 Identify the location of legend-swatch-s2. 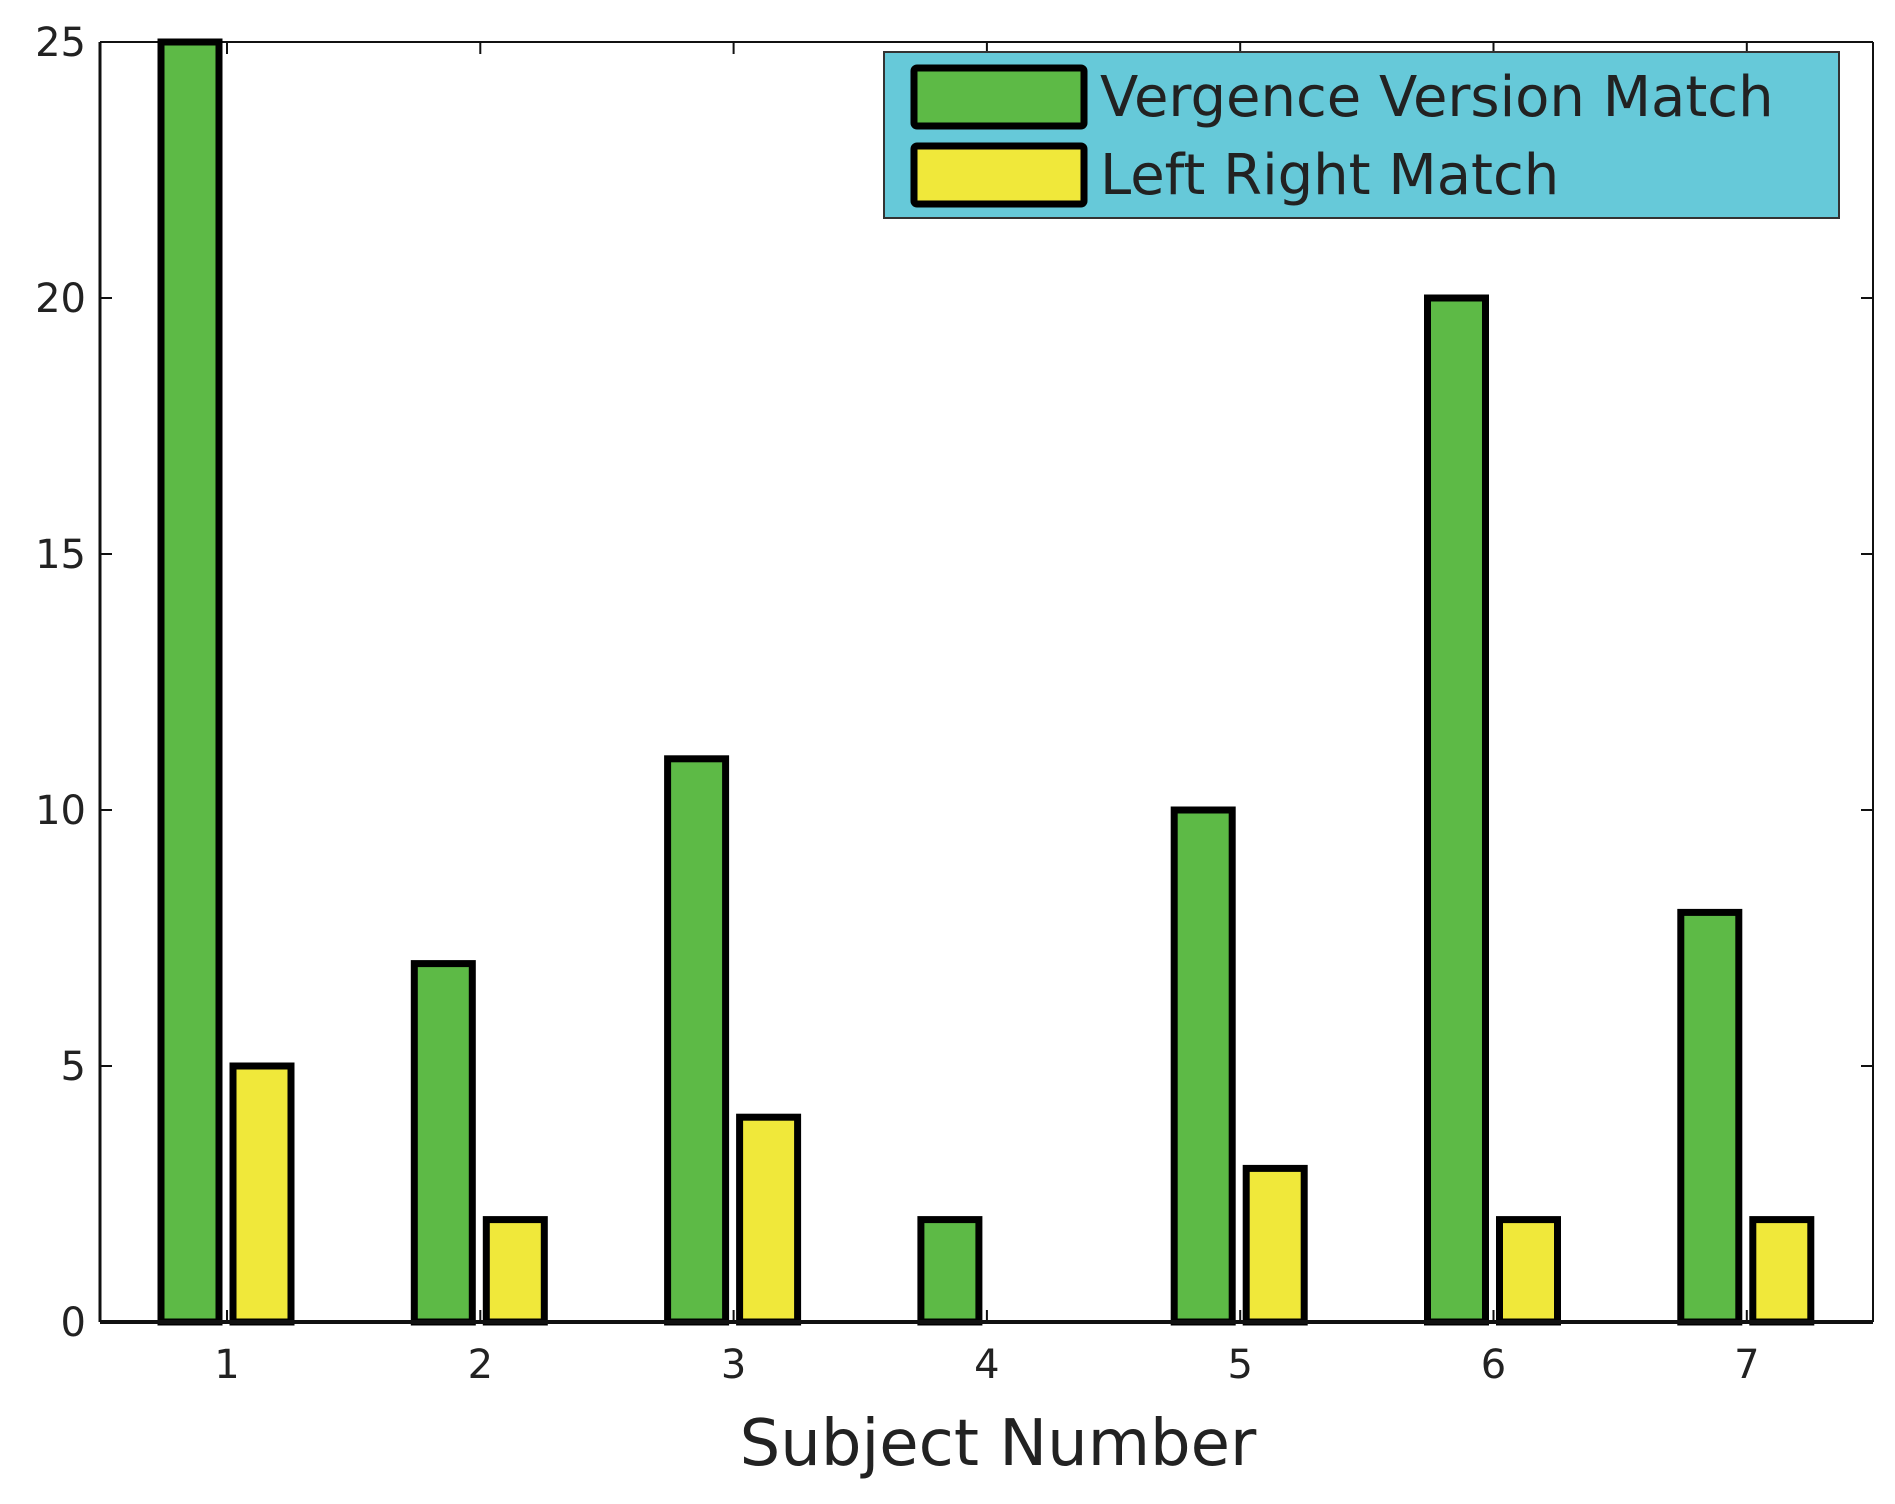
(999, 175).